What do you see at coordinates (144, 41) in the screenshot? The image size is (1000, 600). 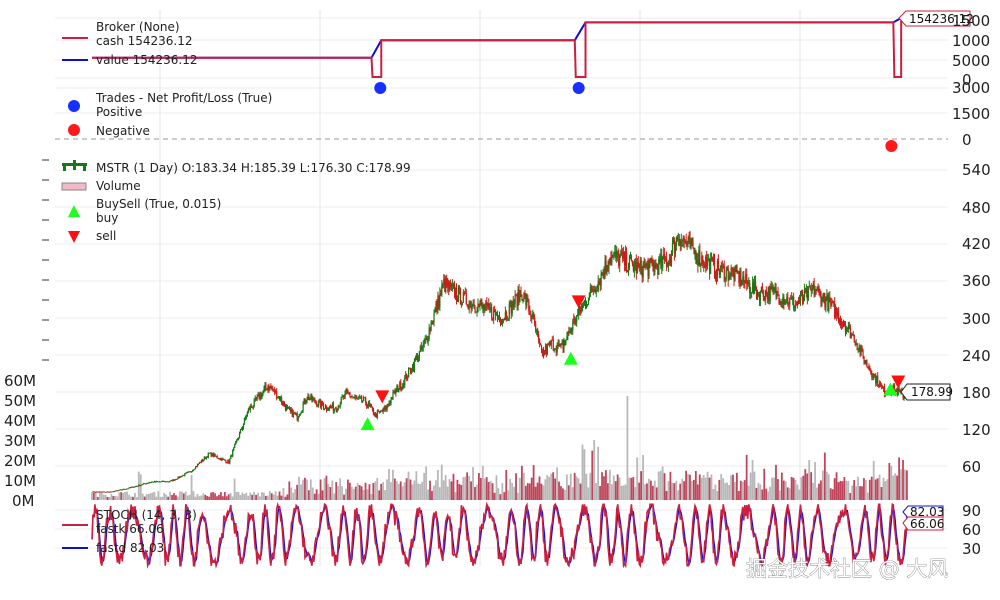 I see `cash-legend-label: cash 154236.12` at bounding box center [144, 41].